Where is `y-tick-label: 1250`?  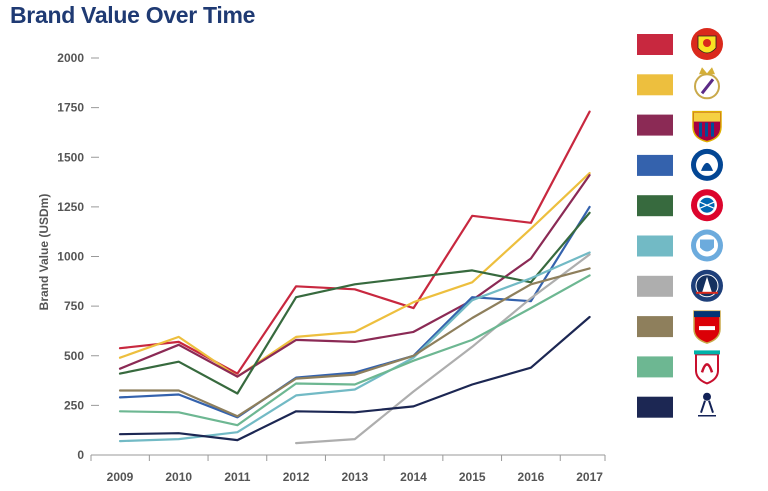 y-tick-label: 1250 is located at coordinates (70, 207).